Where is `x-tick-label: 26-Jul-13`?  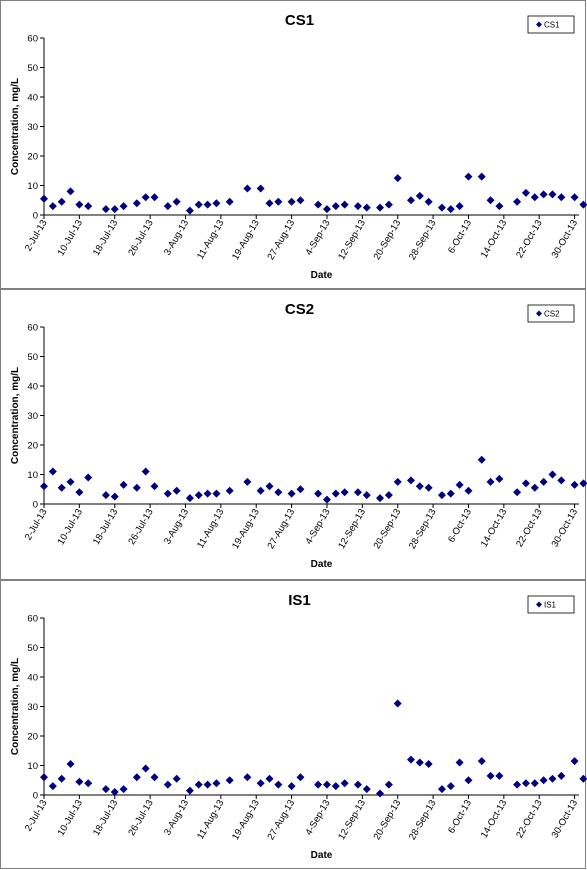
x-tick-label: 26-Jul-13 is located at coordinates (140, 527).